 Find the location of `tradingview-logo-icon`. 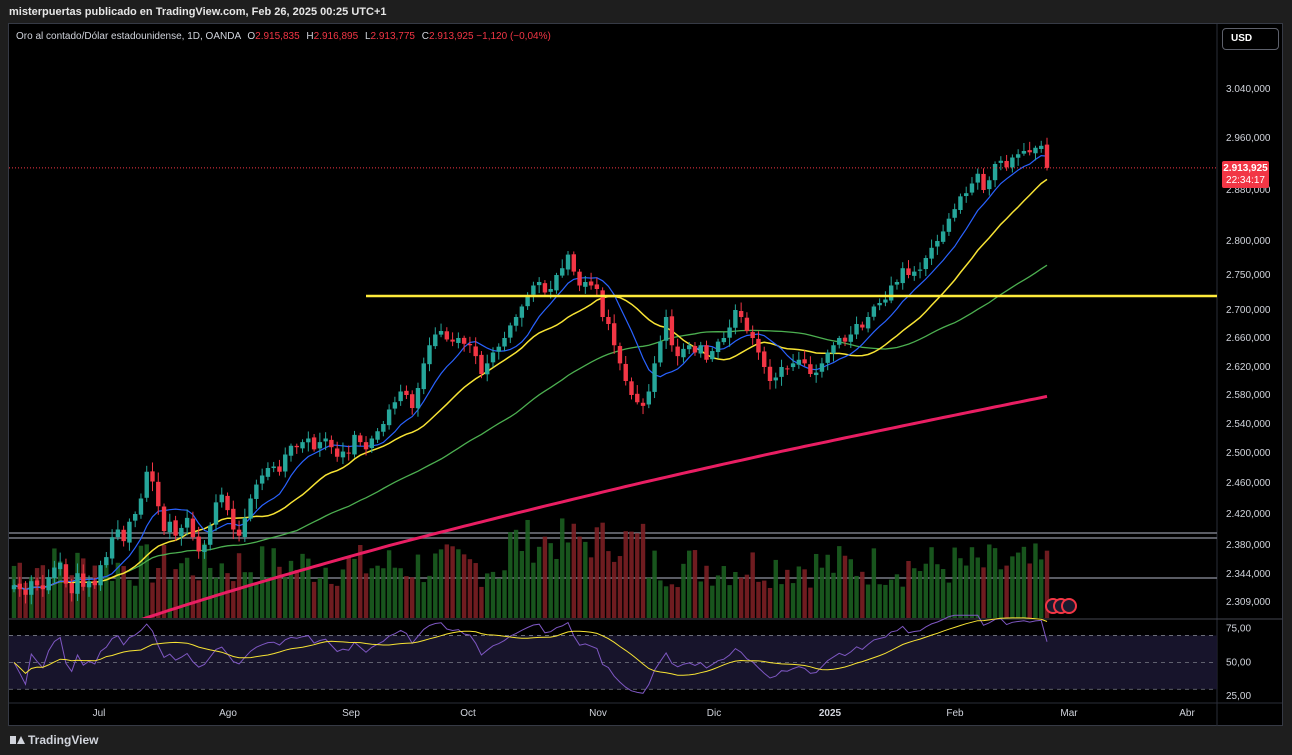

tradingview-logo-icon is located at coordinates (17, 740).